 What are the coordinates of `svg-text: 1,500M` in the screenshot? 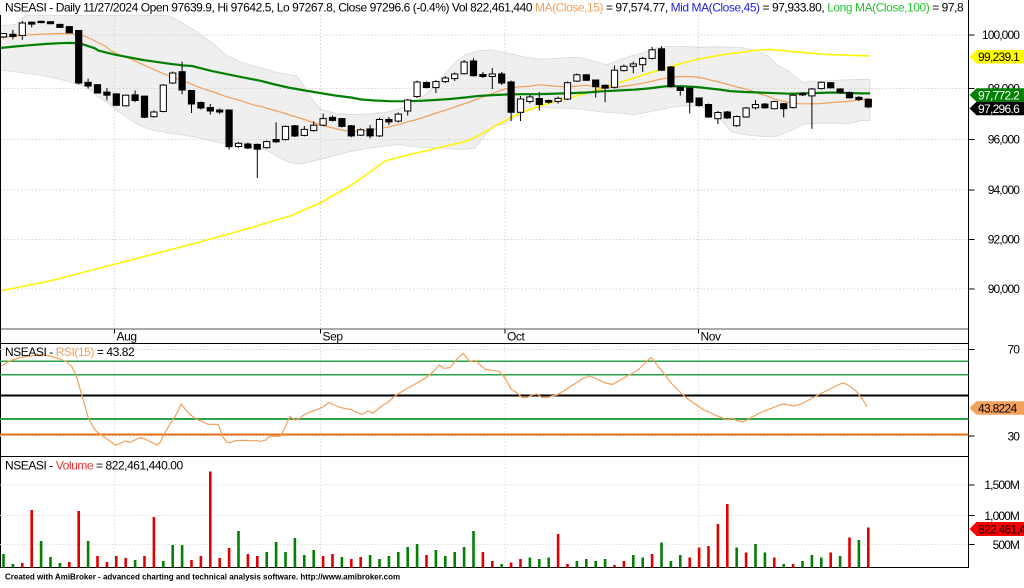 It's located at (1002, 485).